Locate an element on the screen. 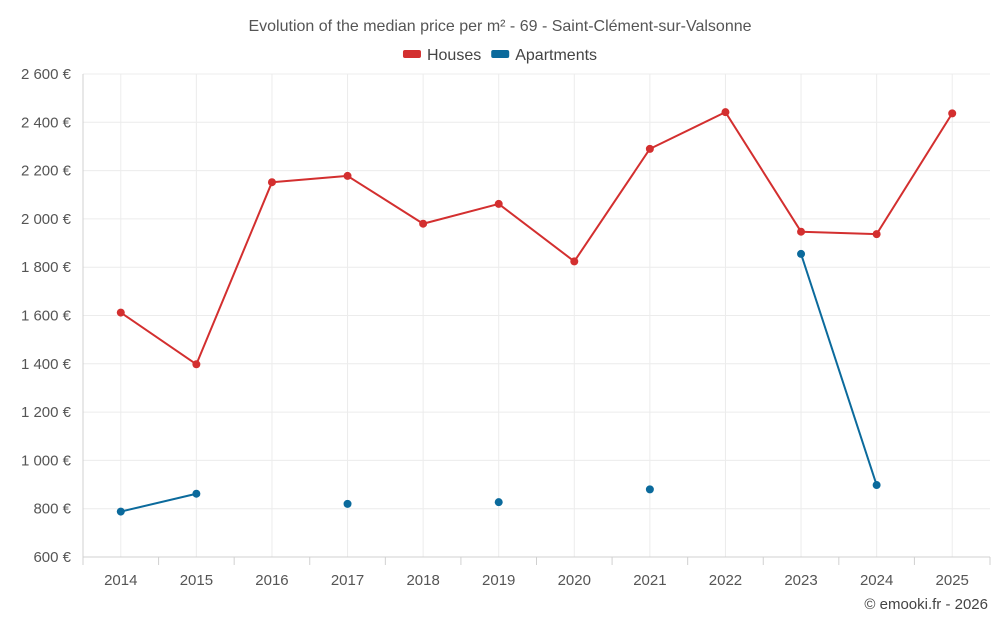 This screenshot has width=1000, height=625. y-tick-label: 800 € is located at coordinates (52, 509).